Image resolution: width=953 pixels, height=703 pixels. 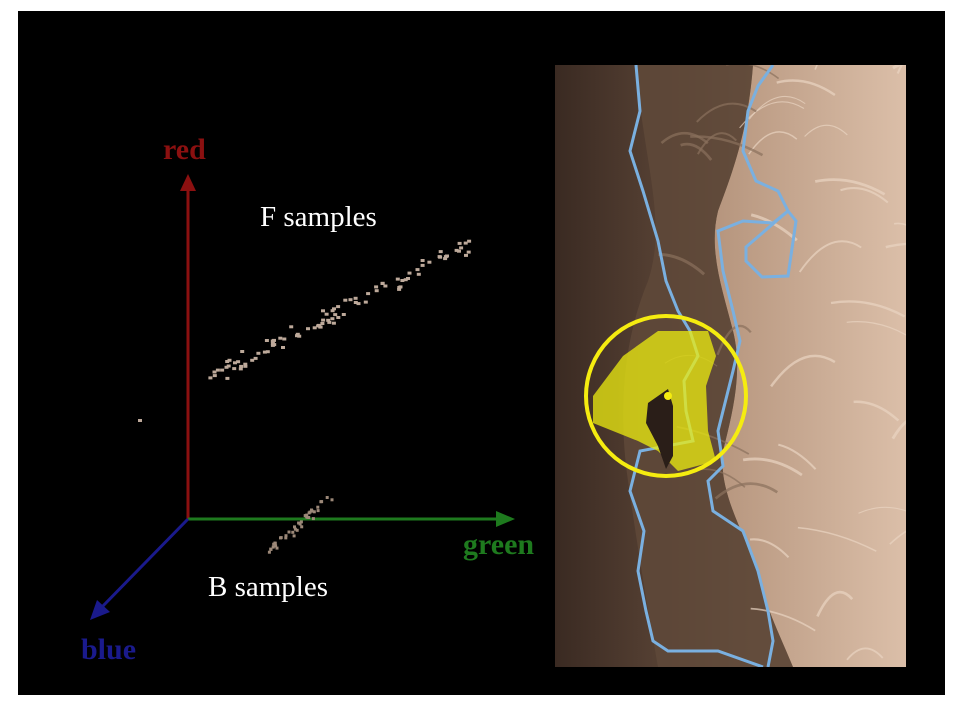 I want to click on red-axis-label: red, so click(x=184, y=149).